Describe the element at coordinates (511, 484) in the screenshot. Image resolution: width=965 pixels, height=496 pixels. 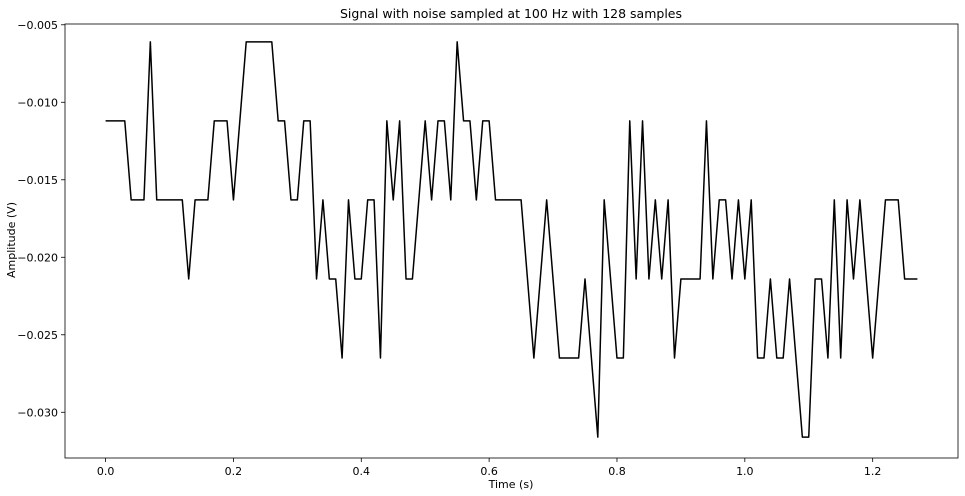
I see `x-axis-label: Time (s)` at that location.